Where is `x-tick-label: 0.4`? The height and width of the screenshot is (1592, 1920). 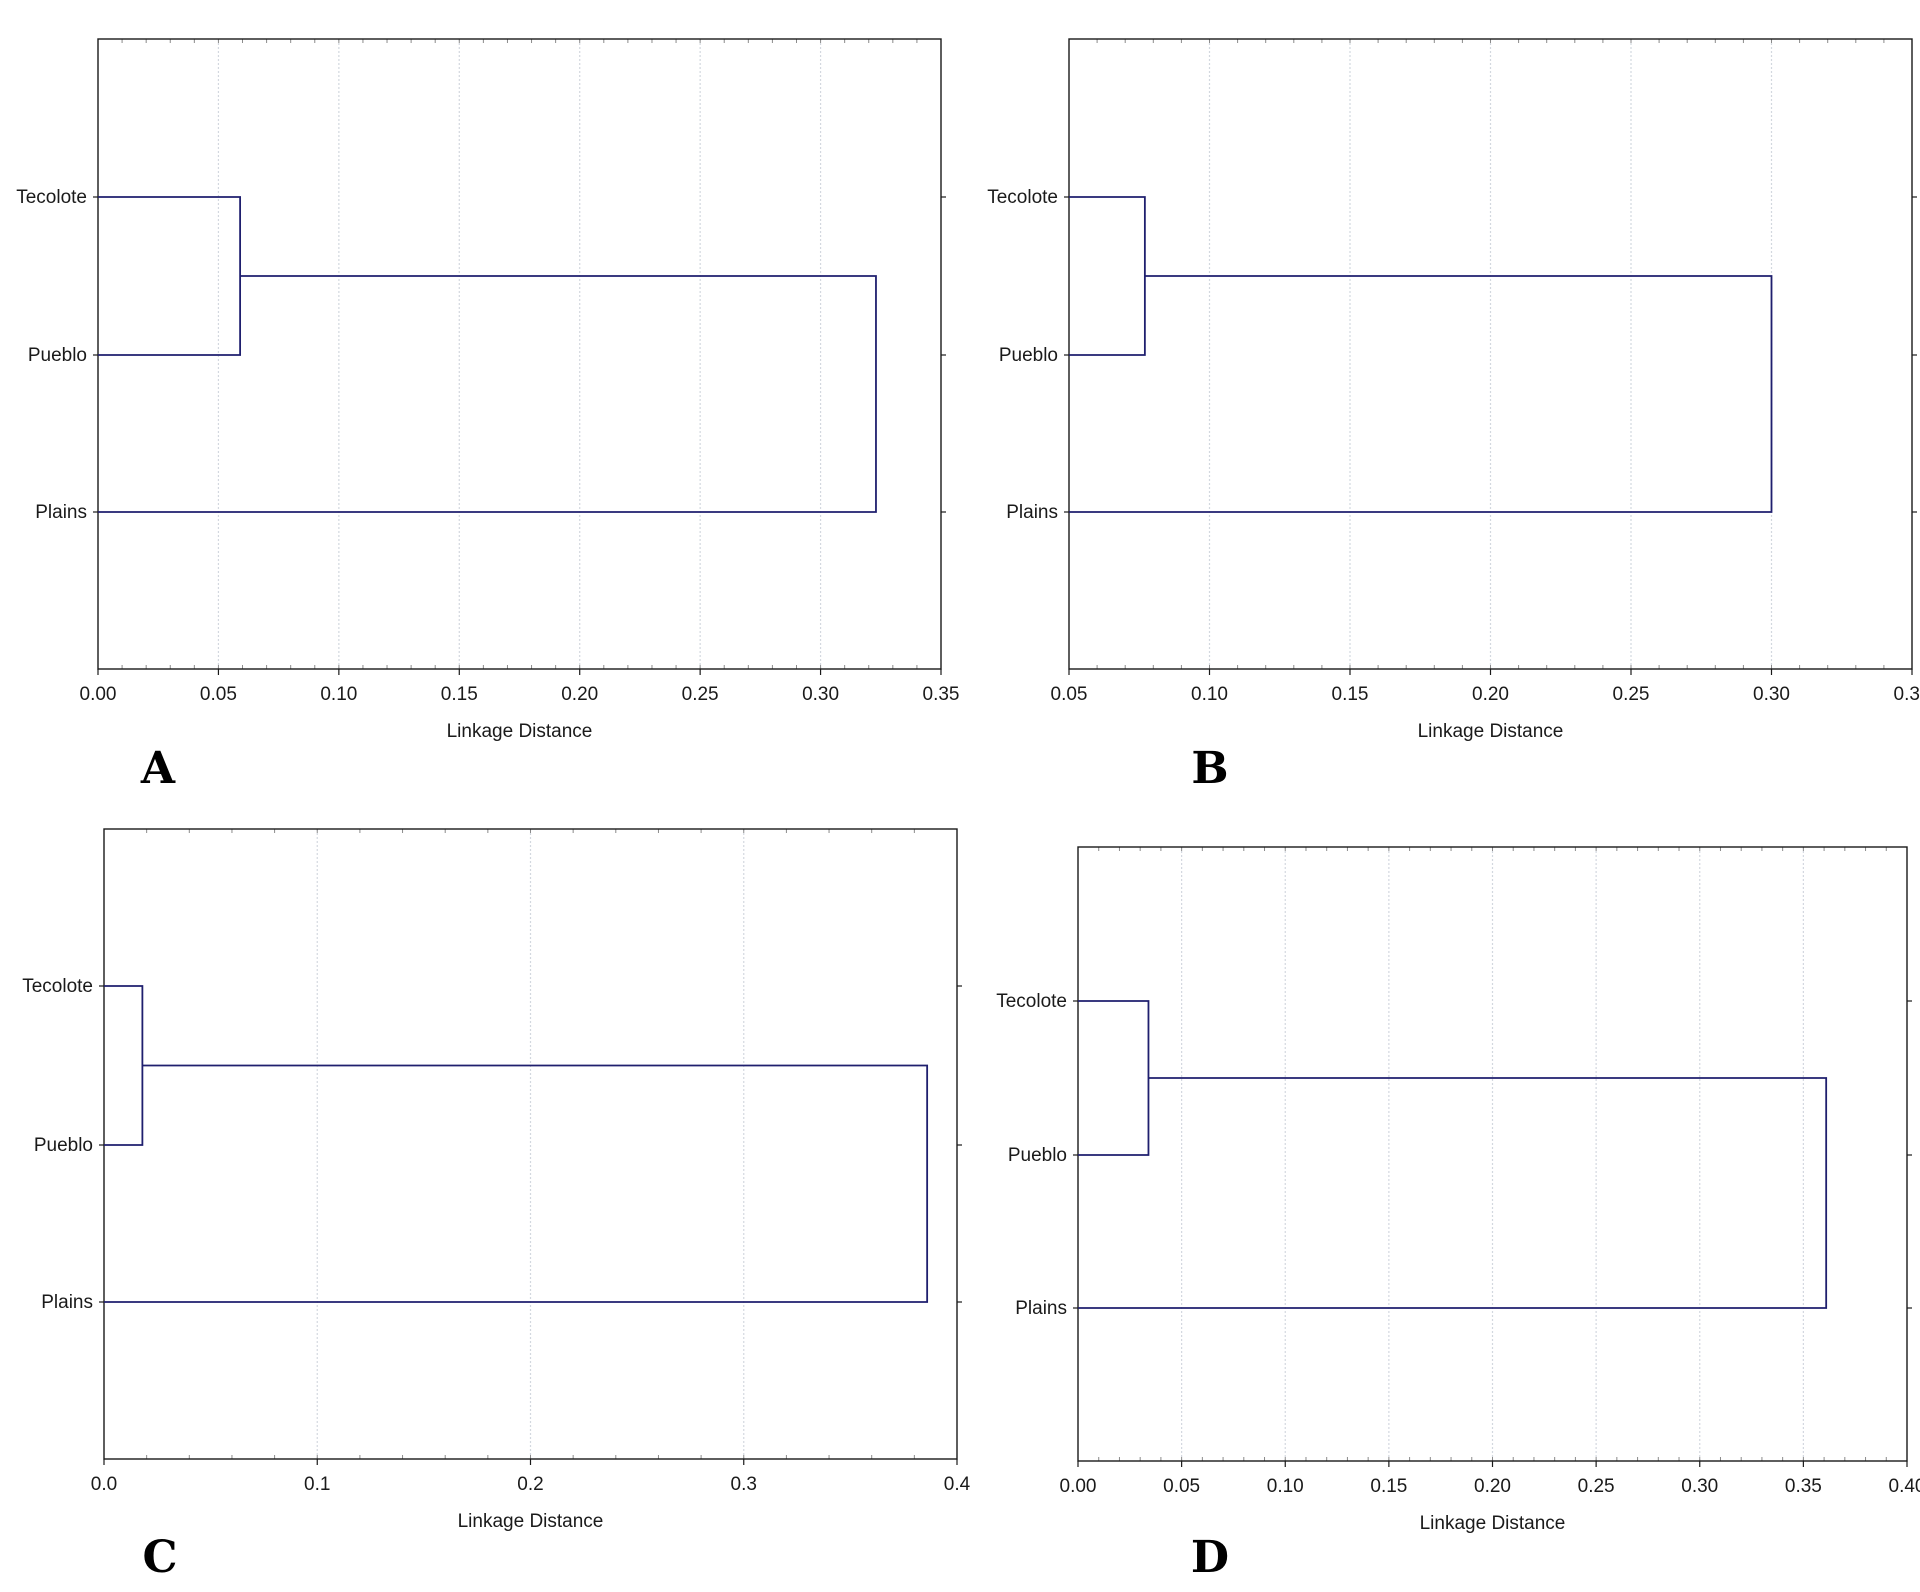 x-tick-label: 0.4 is located at coordinates (957, 1484).